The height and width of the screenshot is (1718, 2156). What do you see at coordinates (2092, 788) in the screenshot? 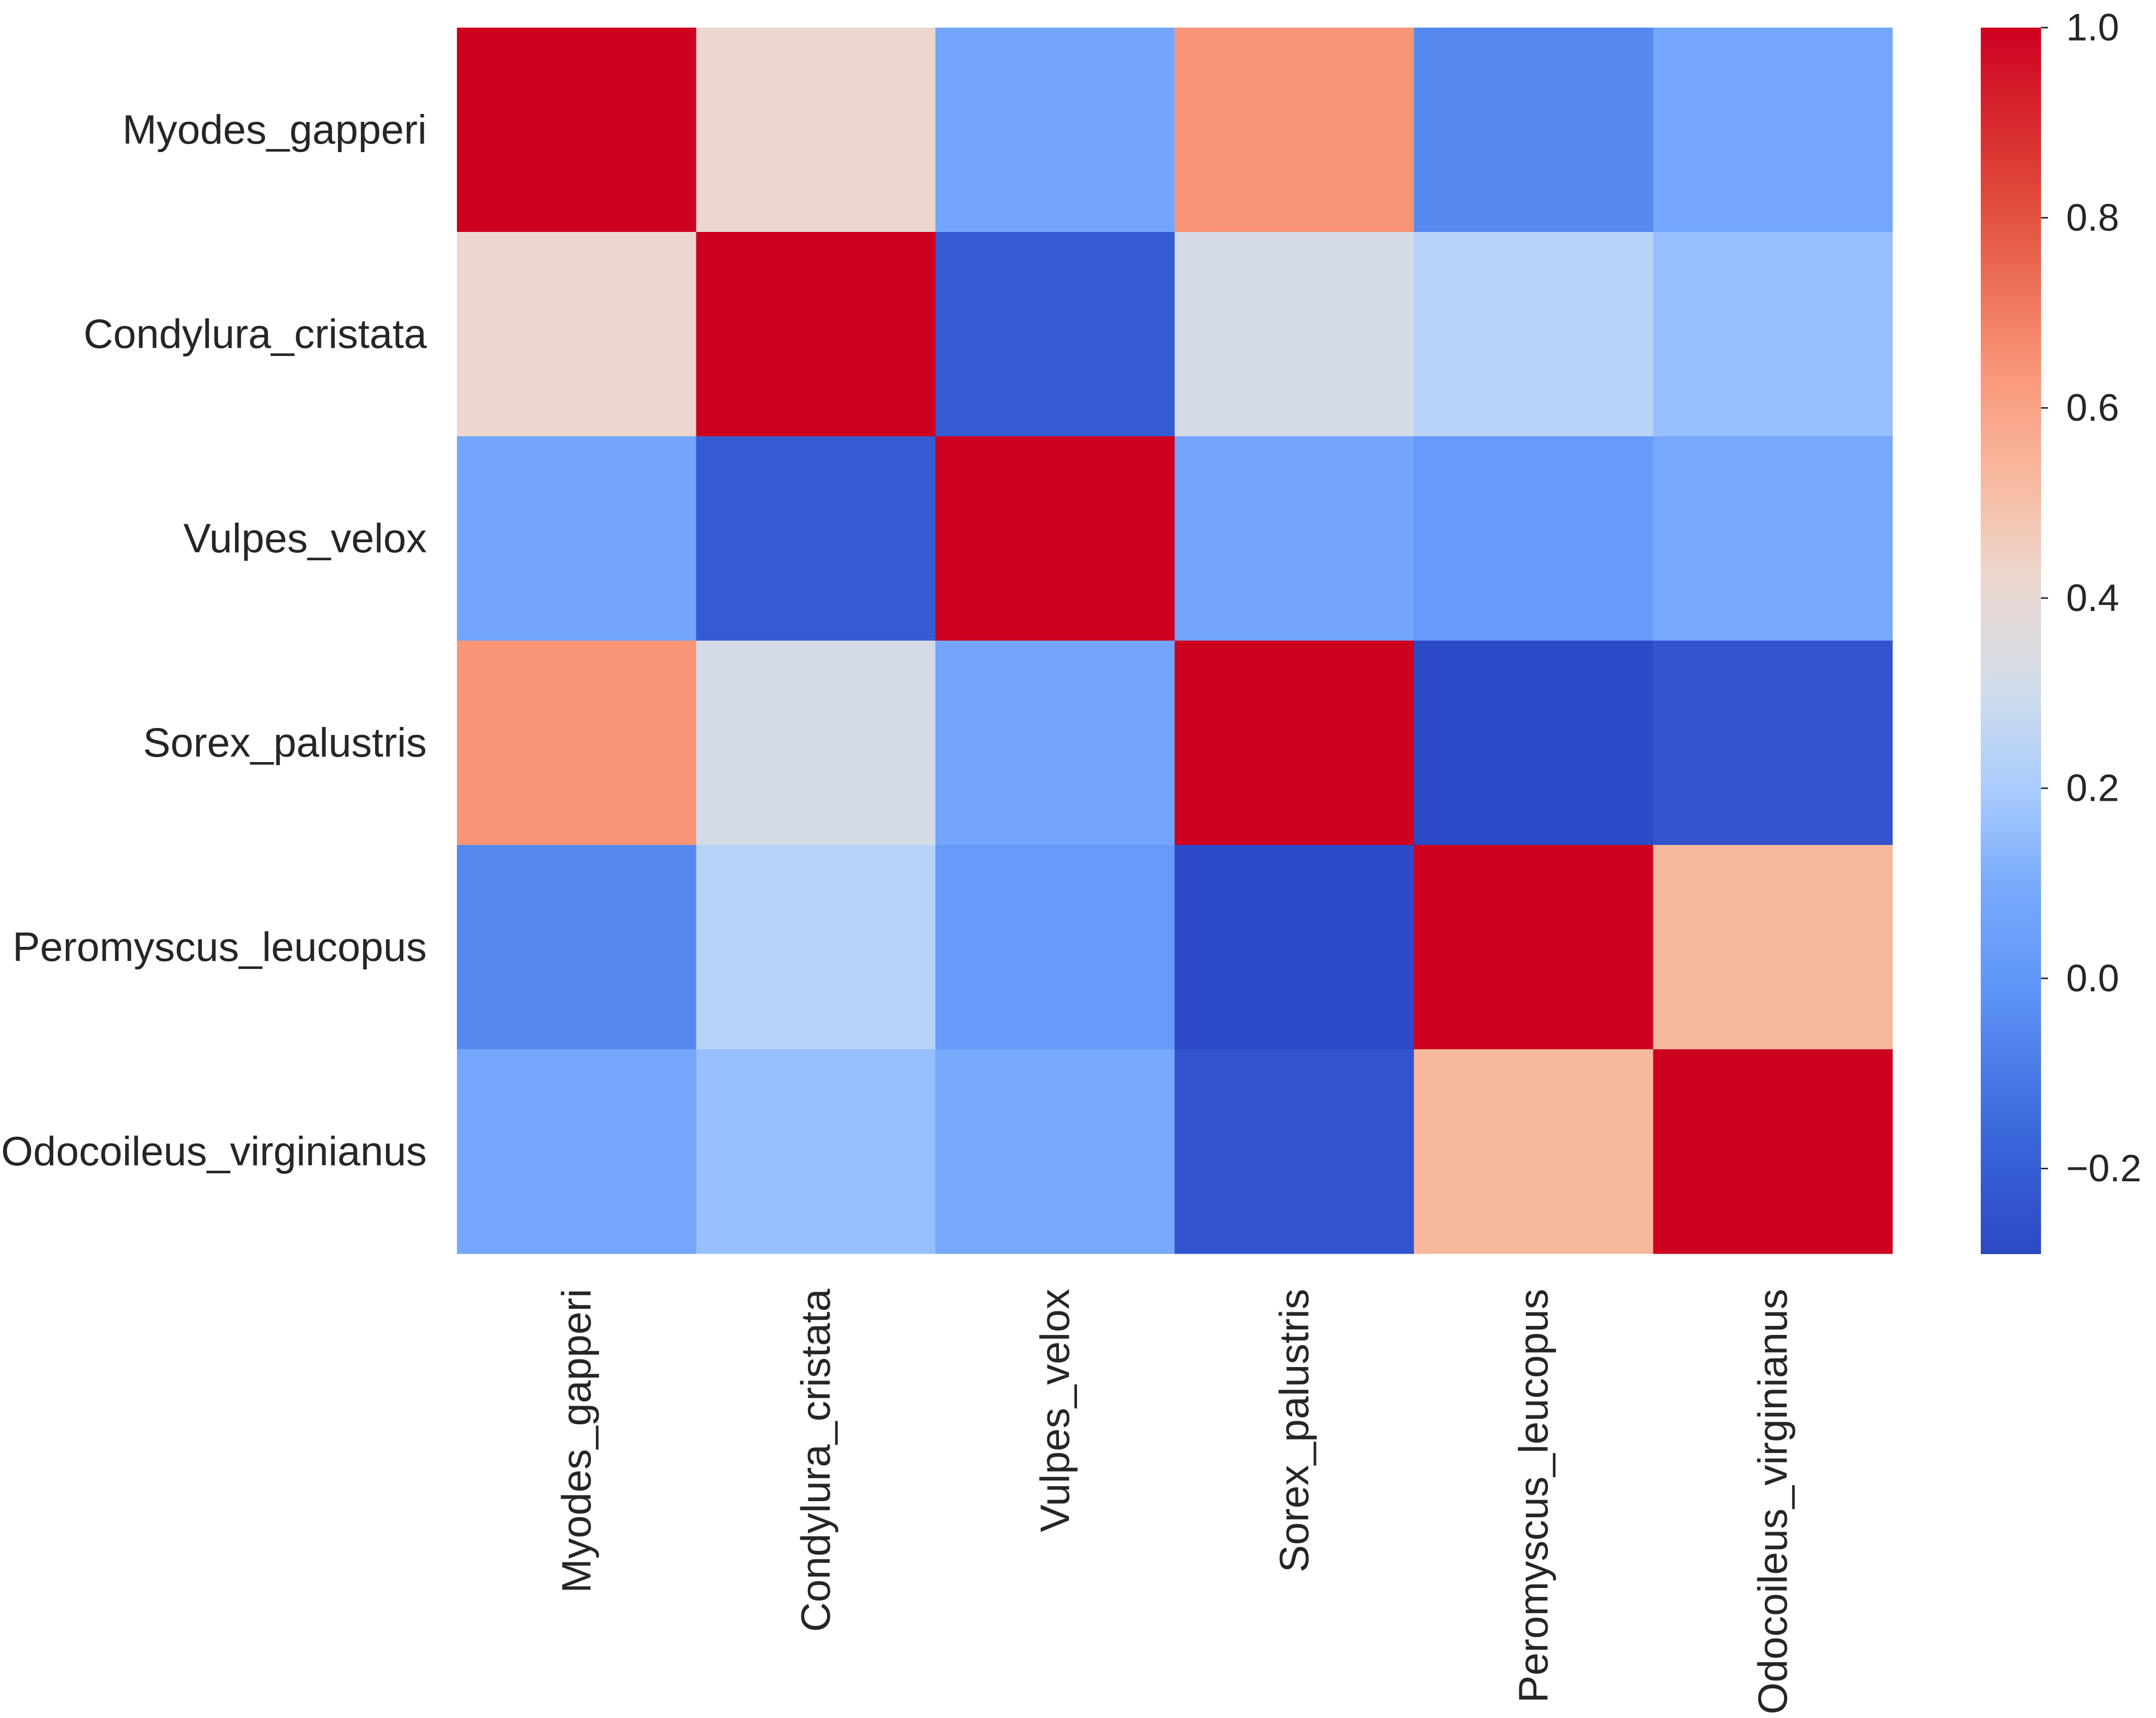
I see `colorbar-tick-label: 0.2` at bounding box center [2092, 788].